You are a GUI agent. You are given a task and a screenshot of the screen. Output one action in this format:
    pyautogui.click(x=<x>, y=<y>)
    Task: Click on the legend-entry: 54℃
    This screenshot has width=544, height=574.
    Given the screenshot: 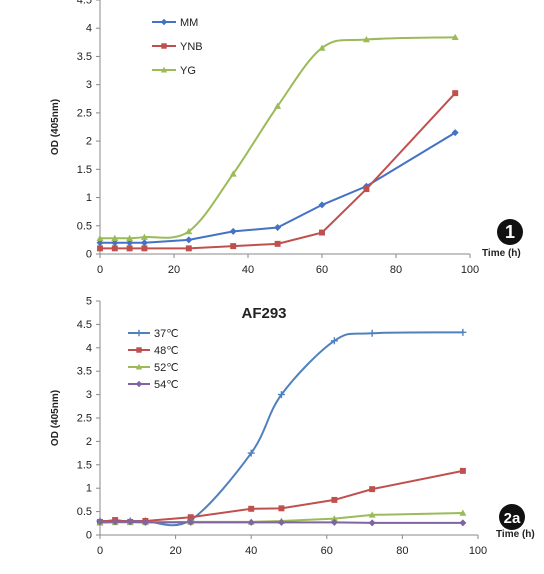 What is the action you would take?
    pyautogui.click(x=153, y=385)
    